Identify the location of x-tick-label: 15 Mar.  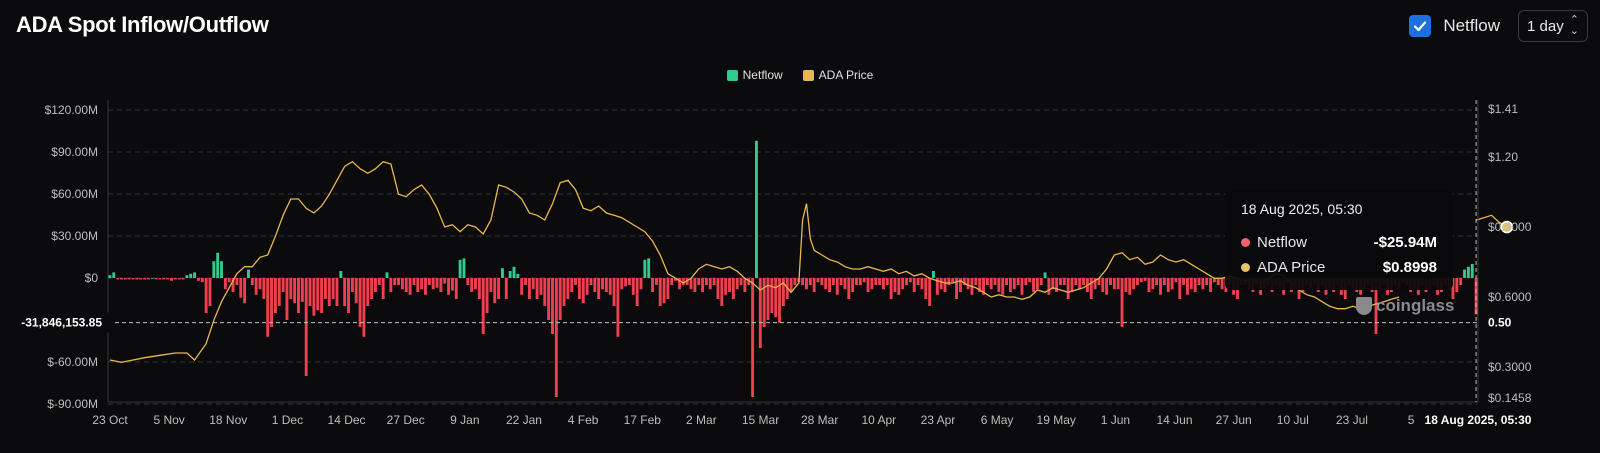
(760, 420).